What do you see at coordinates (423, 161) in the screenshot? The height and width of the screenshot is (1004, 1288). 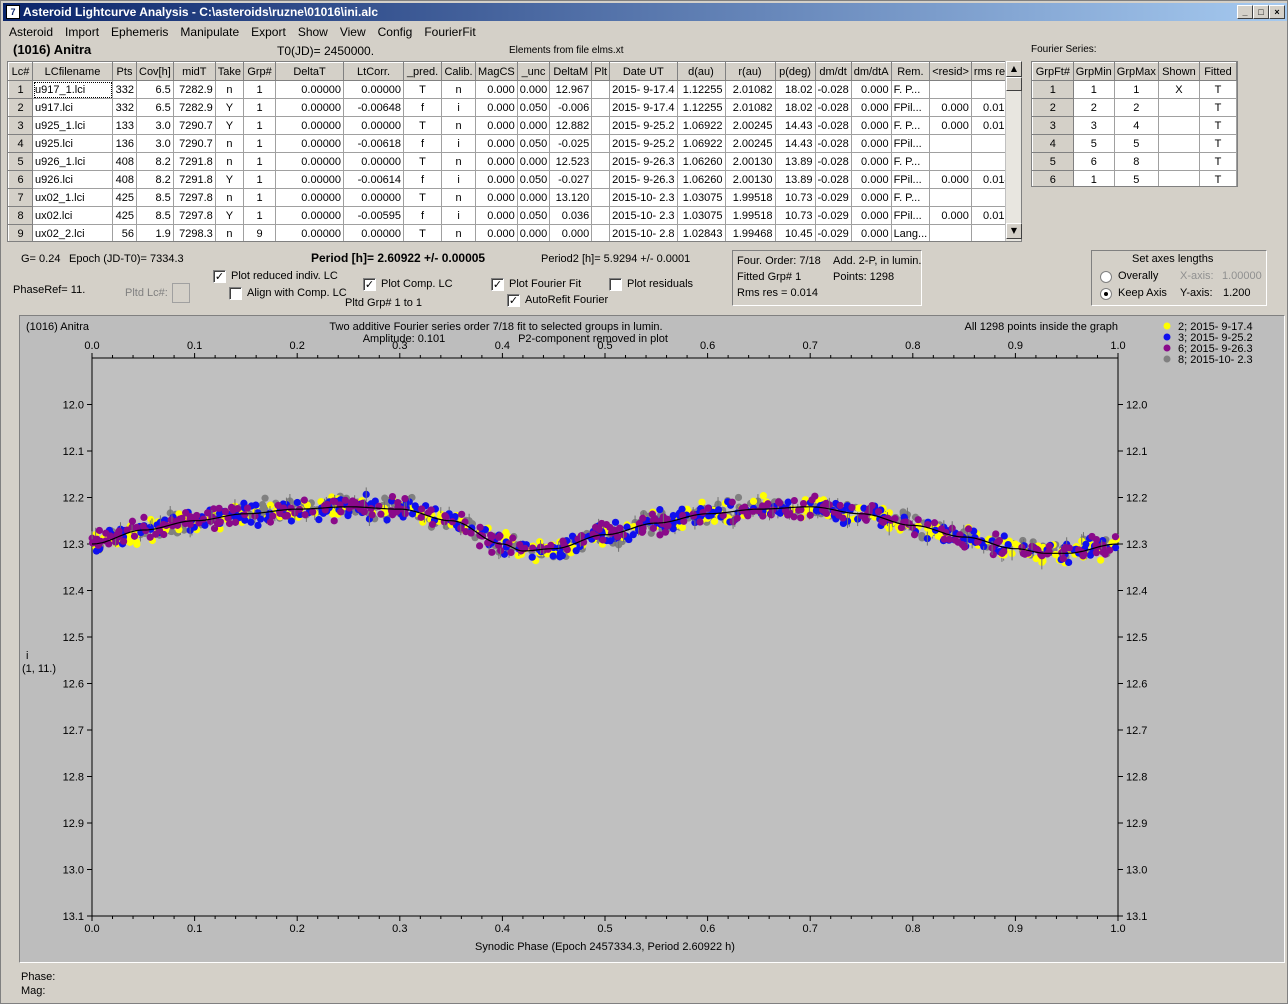 I see `table-cell: T` at bounding box center [423, 161].